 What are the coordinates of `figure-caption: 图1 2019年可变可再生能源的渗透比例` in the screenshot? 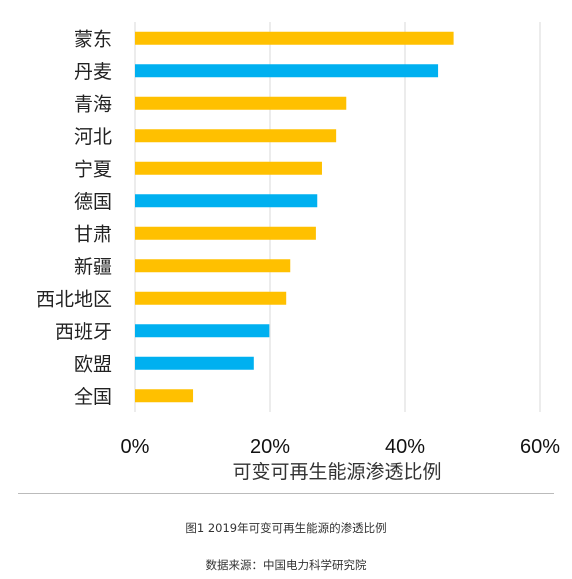 It's located at (286, 528).